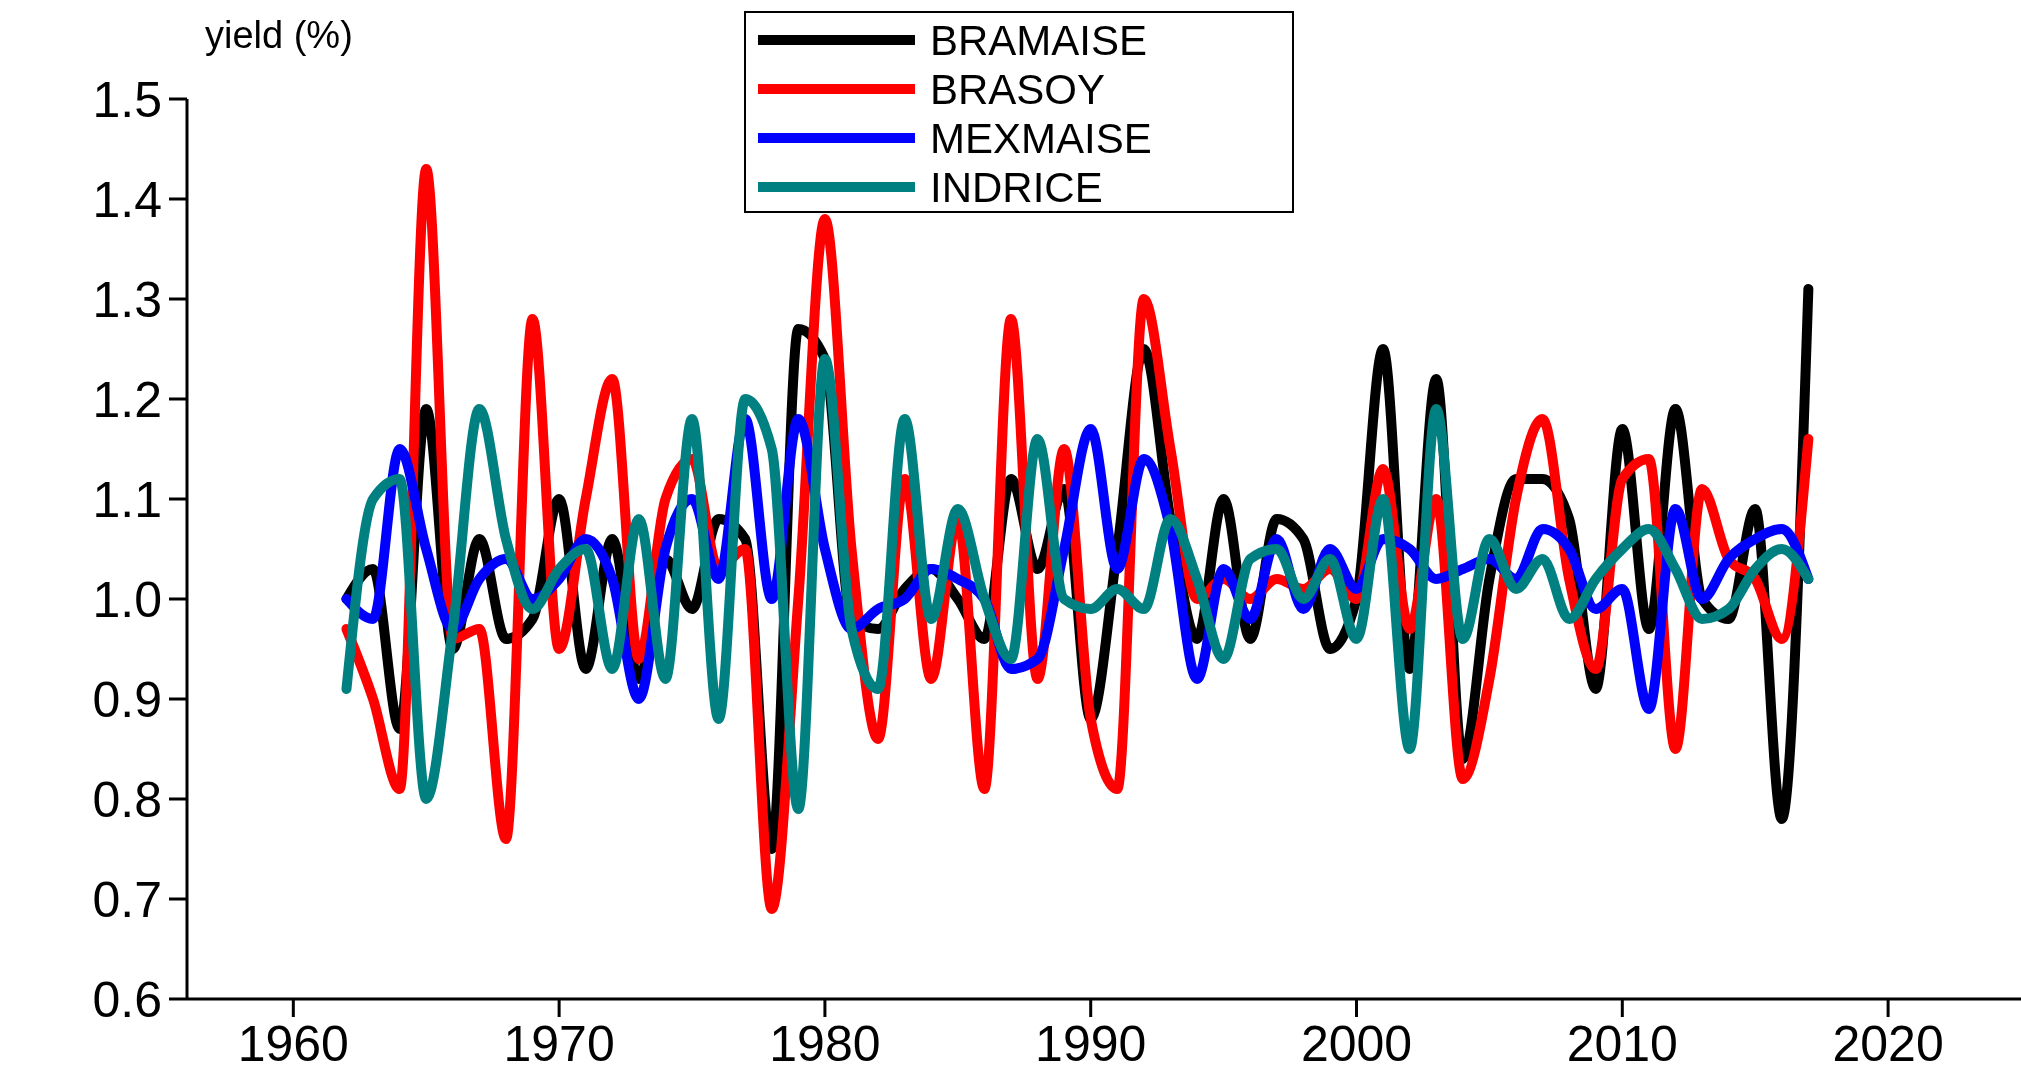 This screenshot has height=1072, width=2021. Describe the element at coordinates (1091, 1044) in the screenshot. I see `x-tick-label: 1990` at that location.